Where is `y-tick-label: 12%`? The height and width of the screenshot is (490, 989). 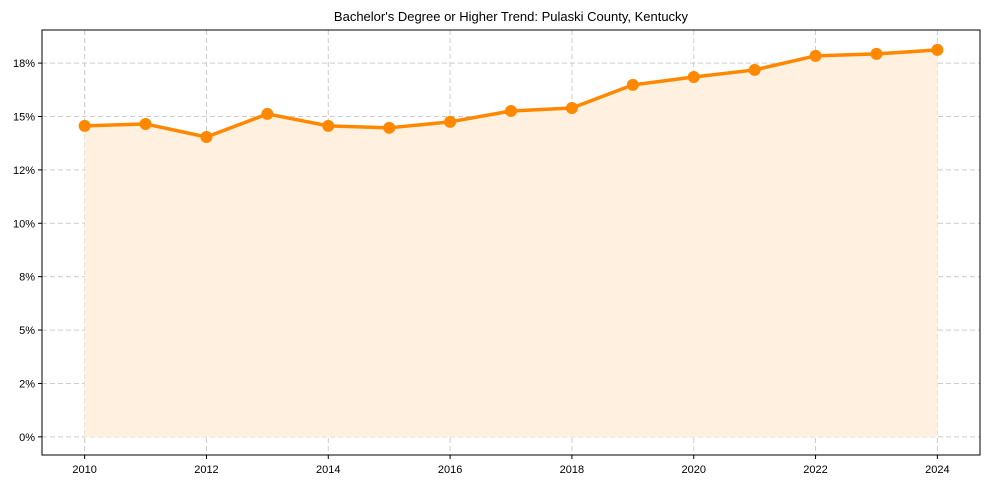
y-tick-label: 12% is located at coordinates (24, 171).